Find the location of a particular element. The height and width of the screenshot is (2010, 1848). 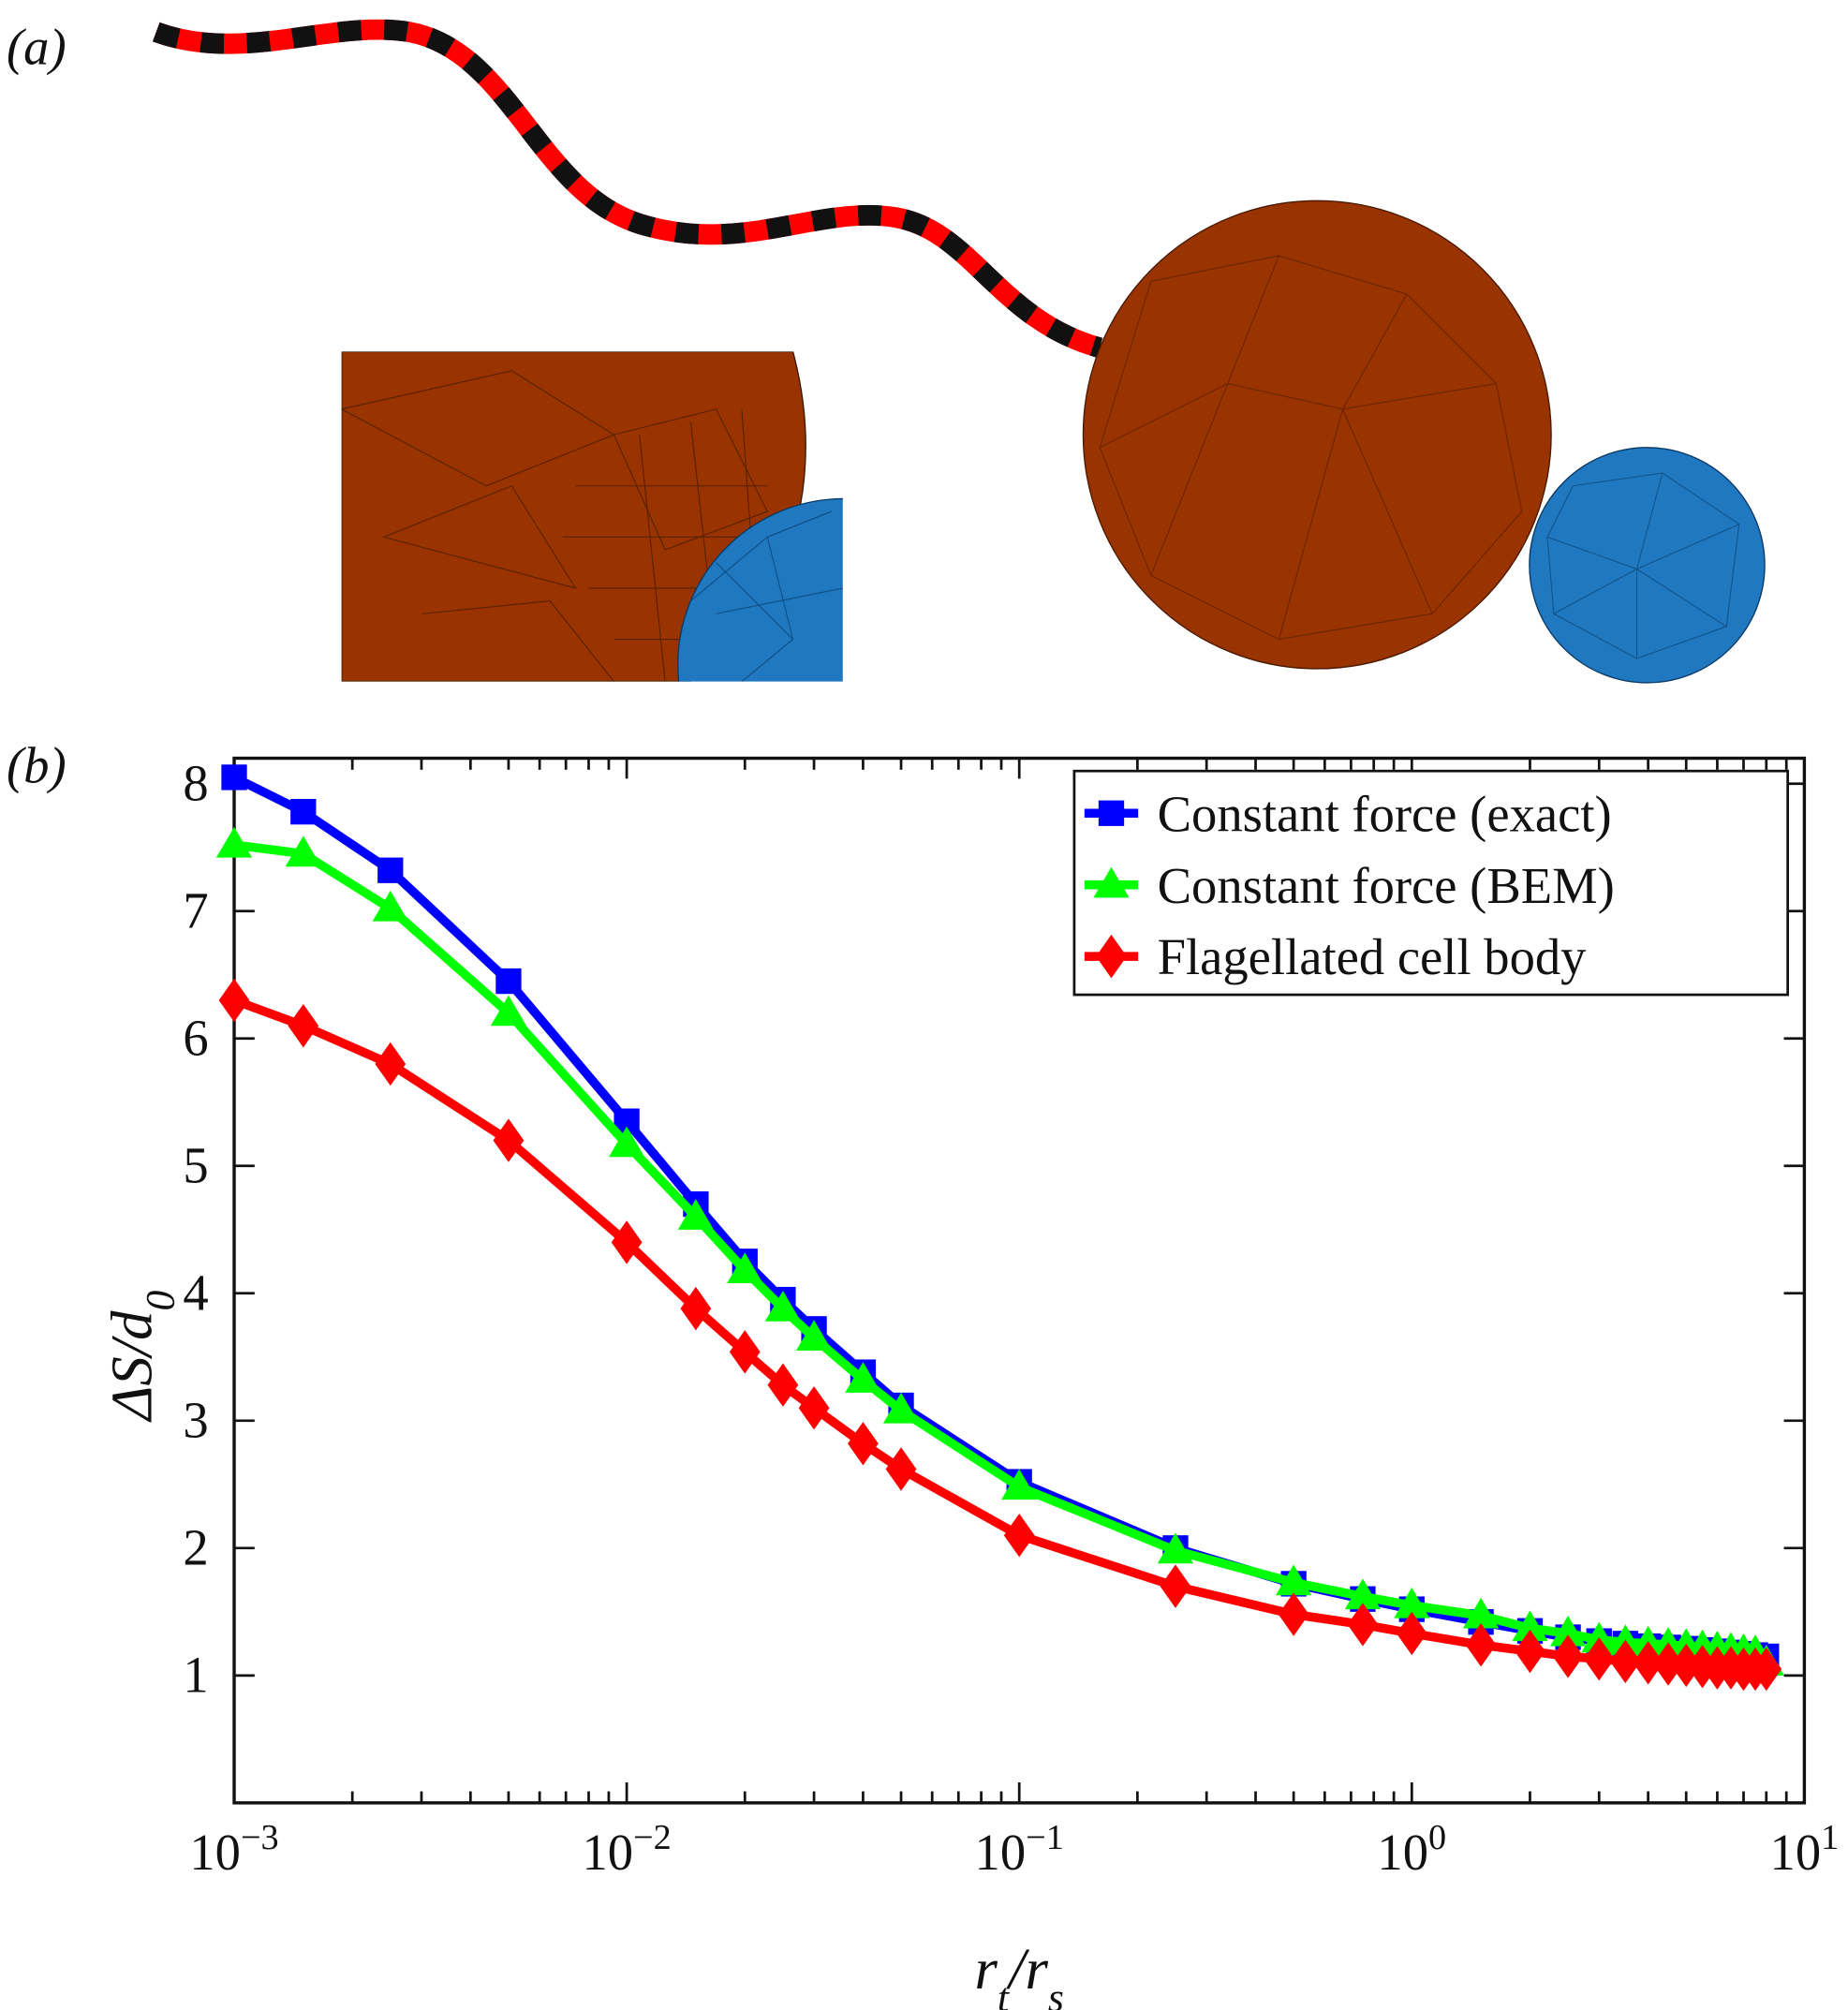

small-sphere is located at coordinates (1648, 565).